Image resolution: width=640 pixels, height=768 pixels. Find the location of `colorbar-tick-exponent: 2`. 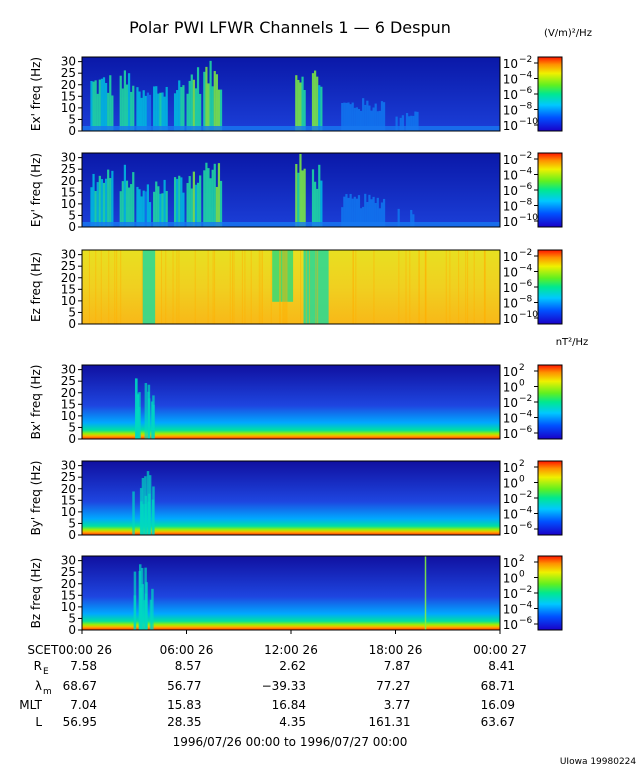

colorbar-tick-exponent: 2 is located at coordinates (522, 559).